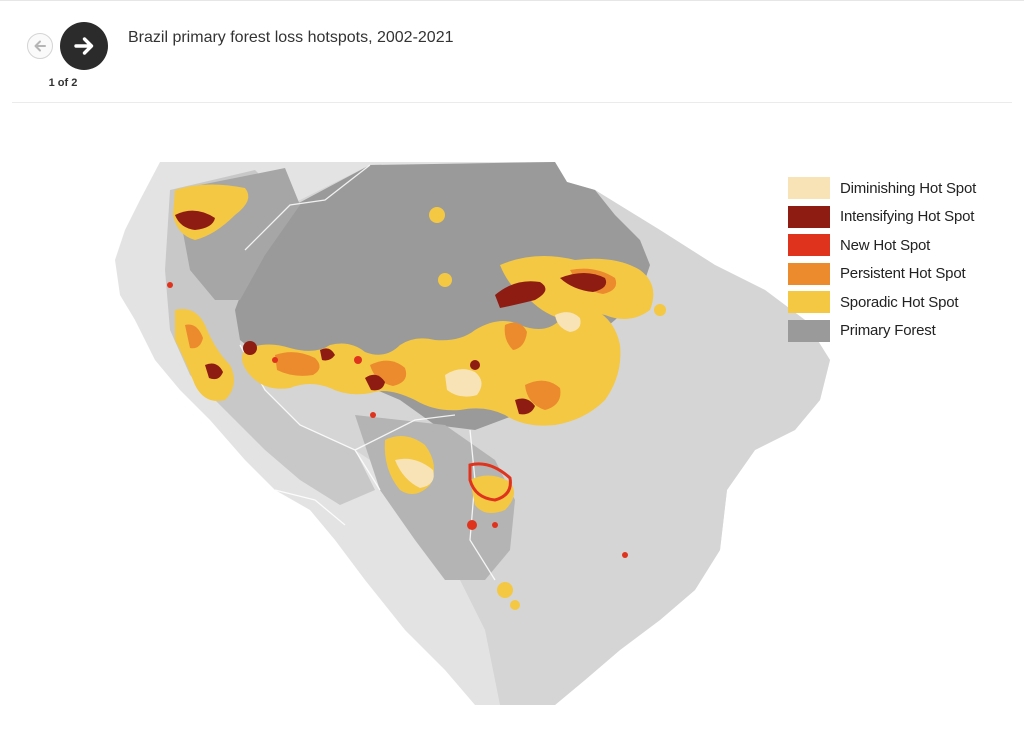 Image resolution: width=1024 pixels, height=737 pixels. Describe the element at coordinates (512, 102) in the screenshot. I see `header-divider` at that location.